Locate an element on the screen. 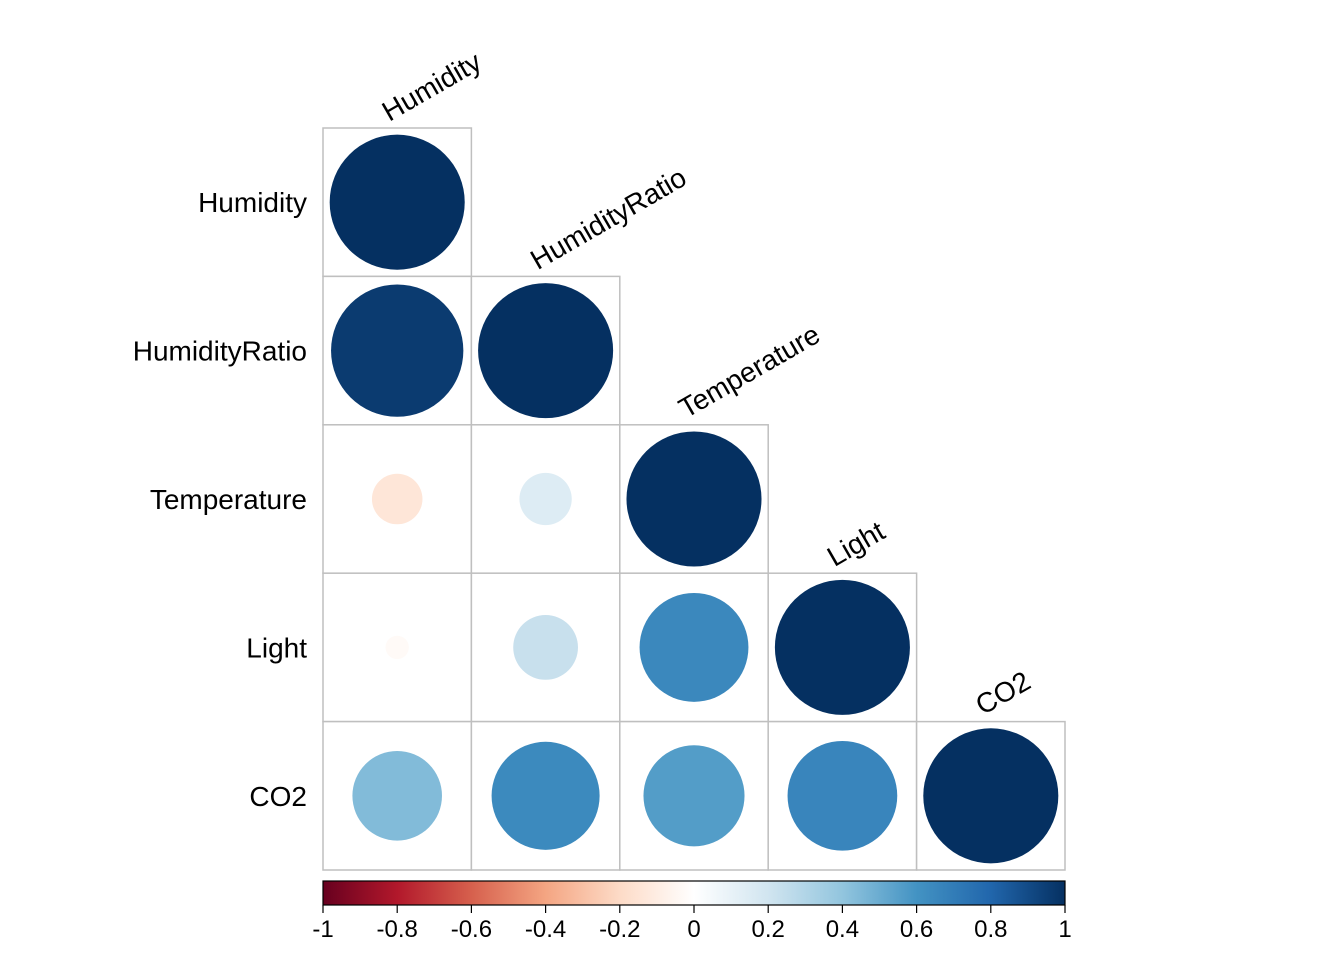  column-label: Temperature is located at coordinates (750, 371).